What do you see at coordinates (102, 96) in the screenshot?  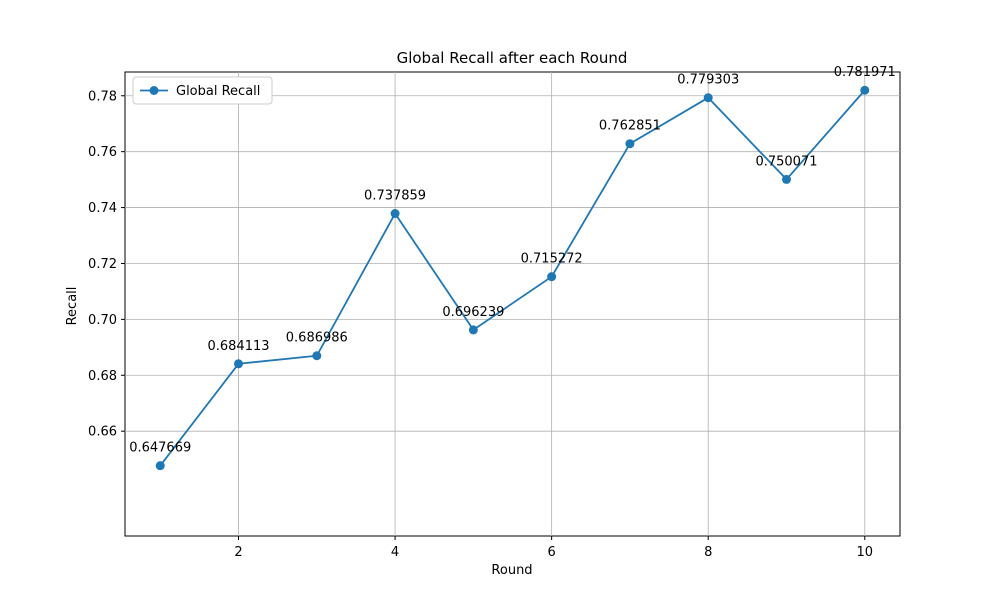 I see `y-tick-label: 0.78` at bounding box center [102, 96].